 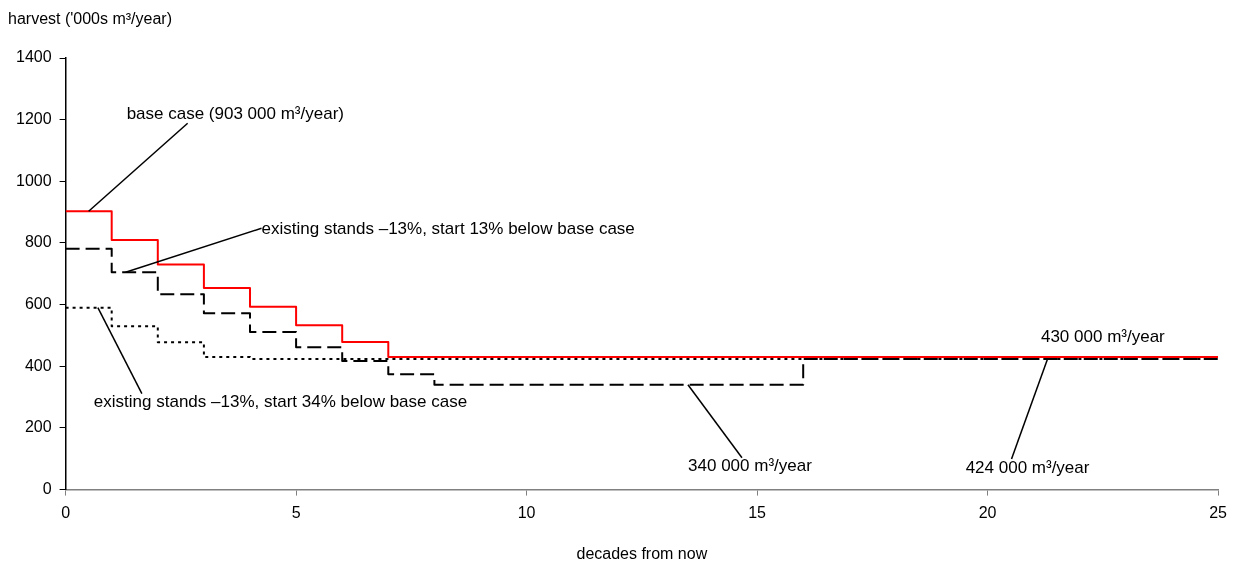 I want to click on annotation: existing stands –13%, start 34% below base case, so click(x=280, y=402).